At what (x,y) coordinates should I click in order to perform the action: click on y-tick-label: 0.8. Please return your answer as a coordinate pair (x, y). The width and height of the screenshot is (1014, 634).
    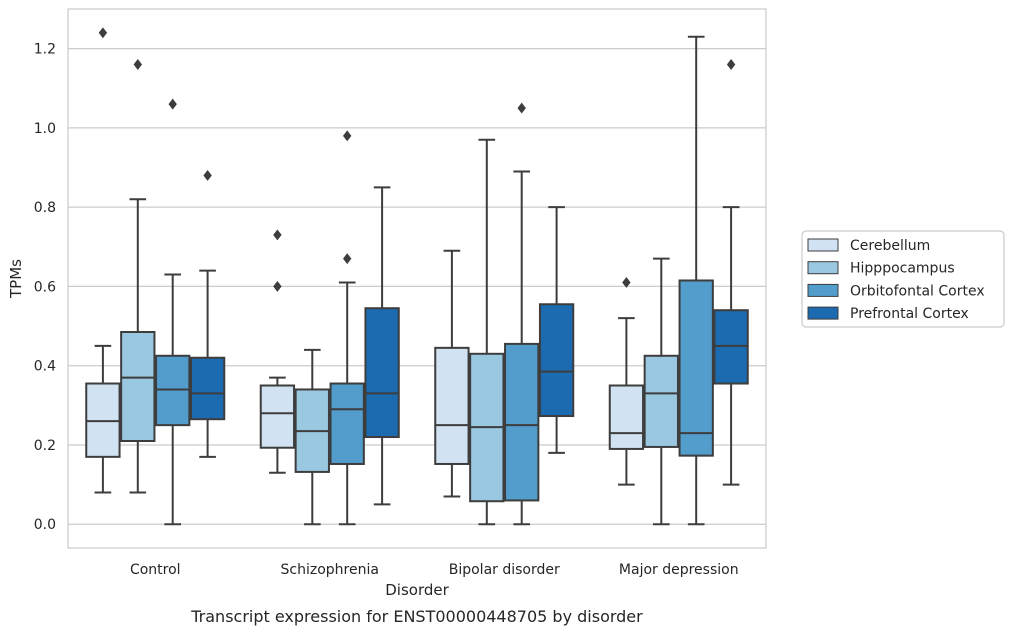
    Looking at the image, I should click on (45, 208).